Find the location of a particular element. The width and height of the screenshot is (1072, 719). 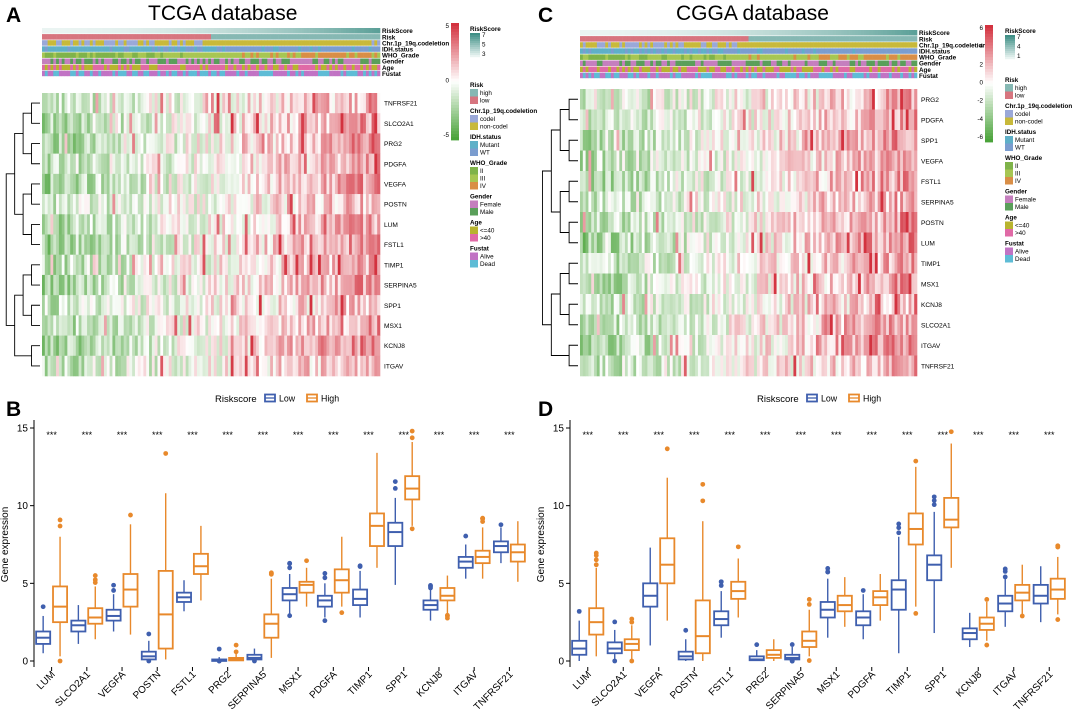

legend-swatch is located at coordinates (474, 256).